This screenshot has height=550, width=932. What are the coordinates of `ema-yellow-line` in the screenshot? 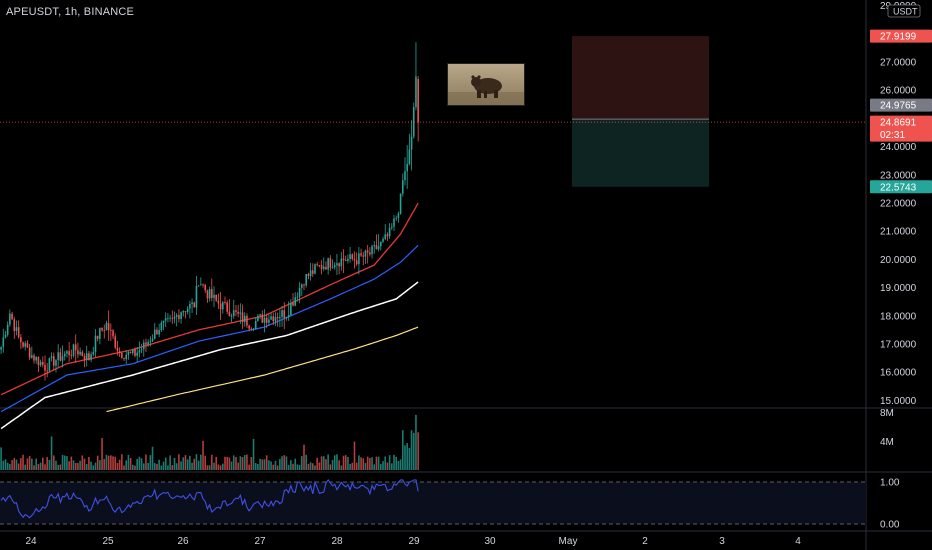 It's located at (262, 369).